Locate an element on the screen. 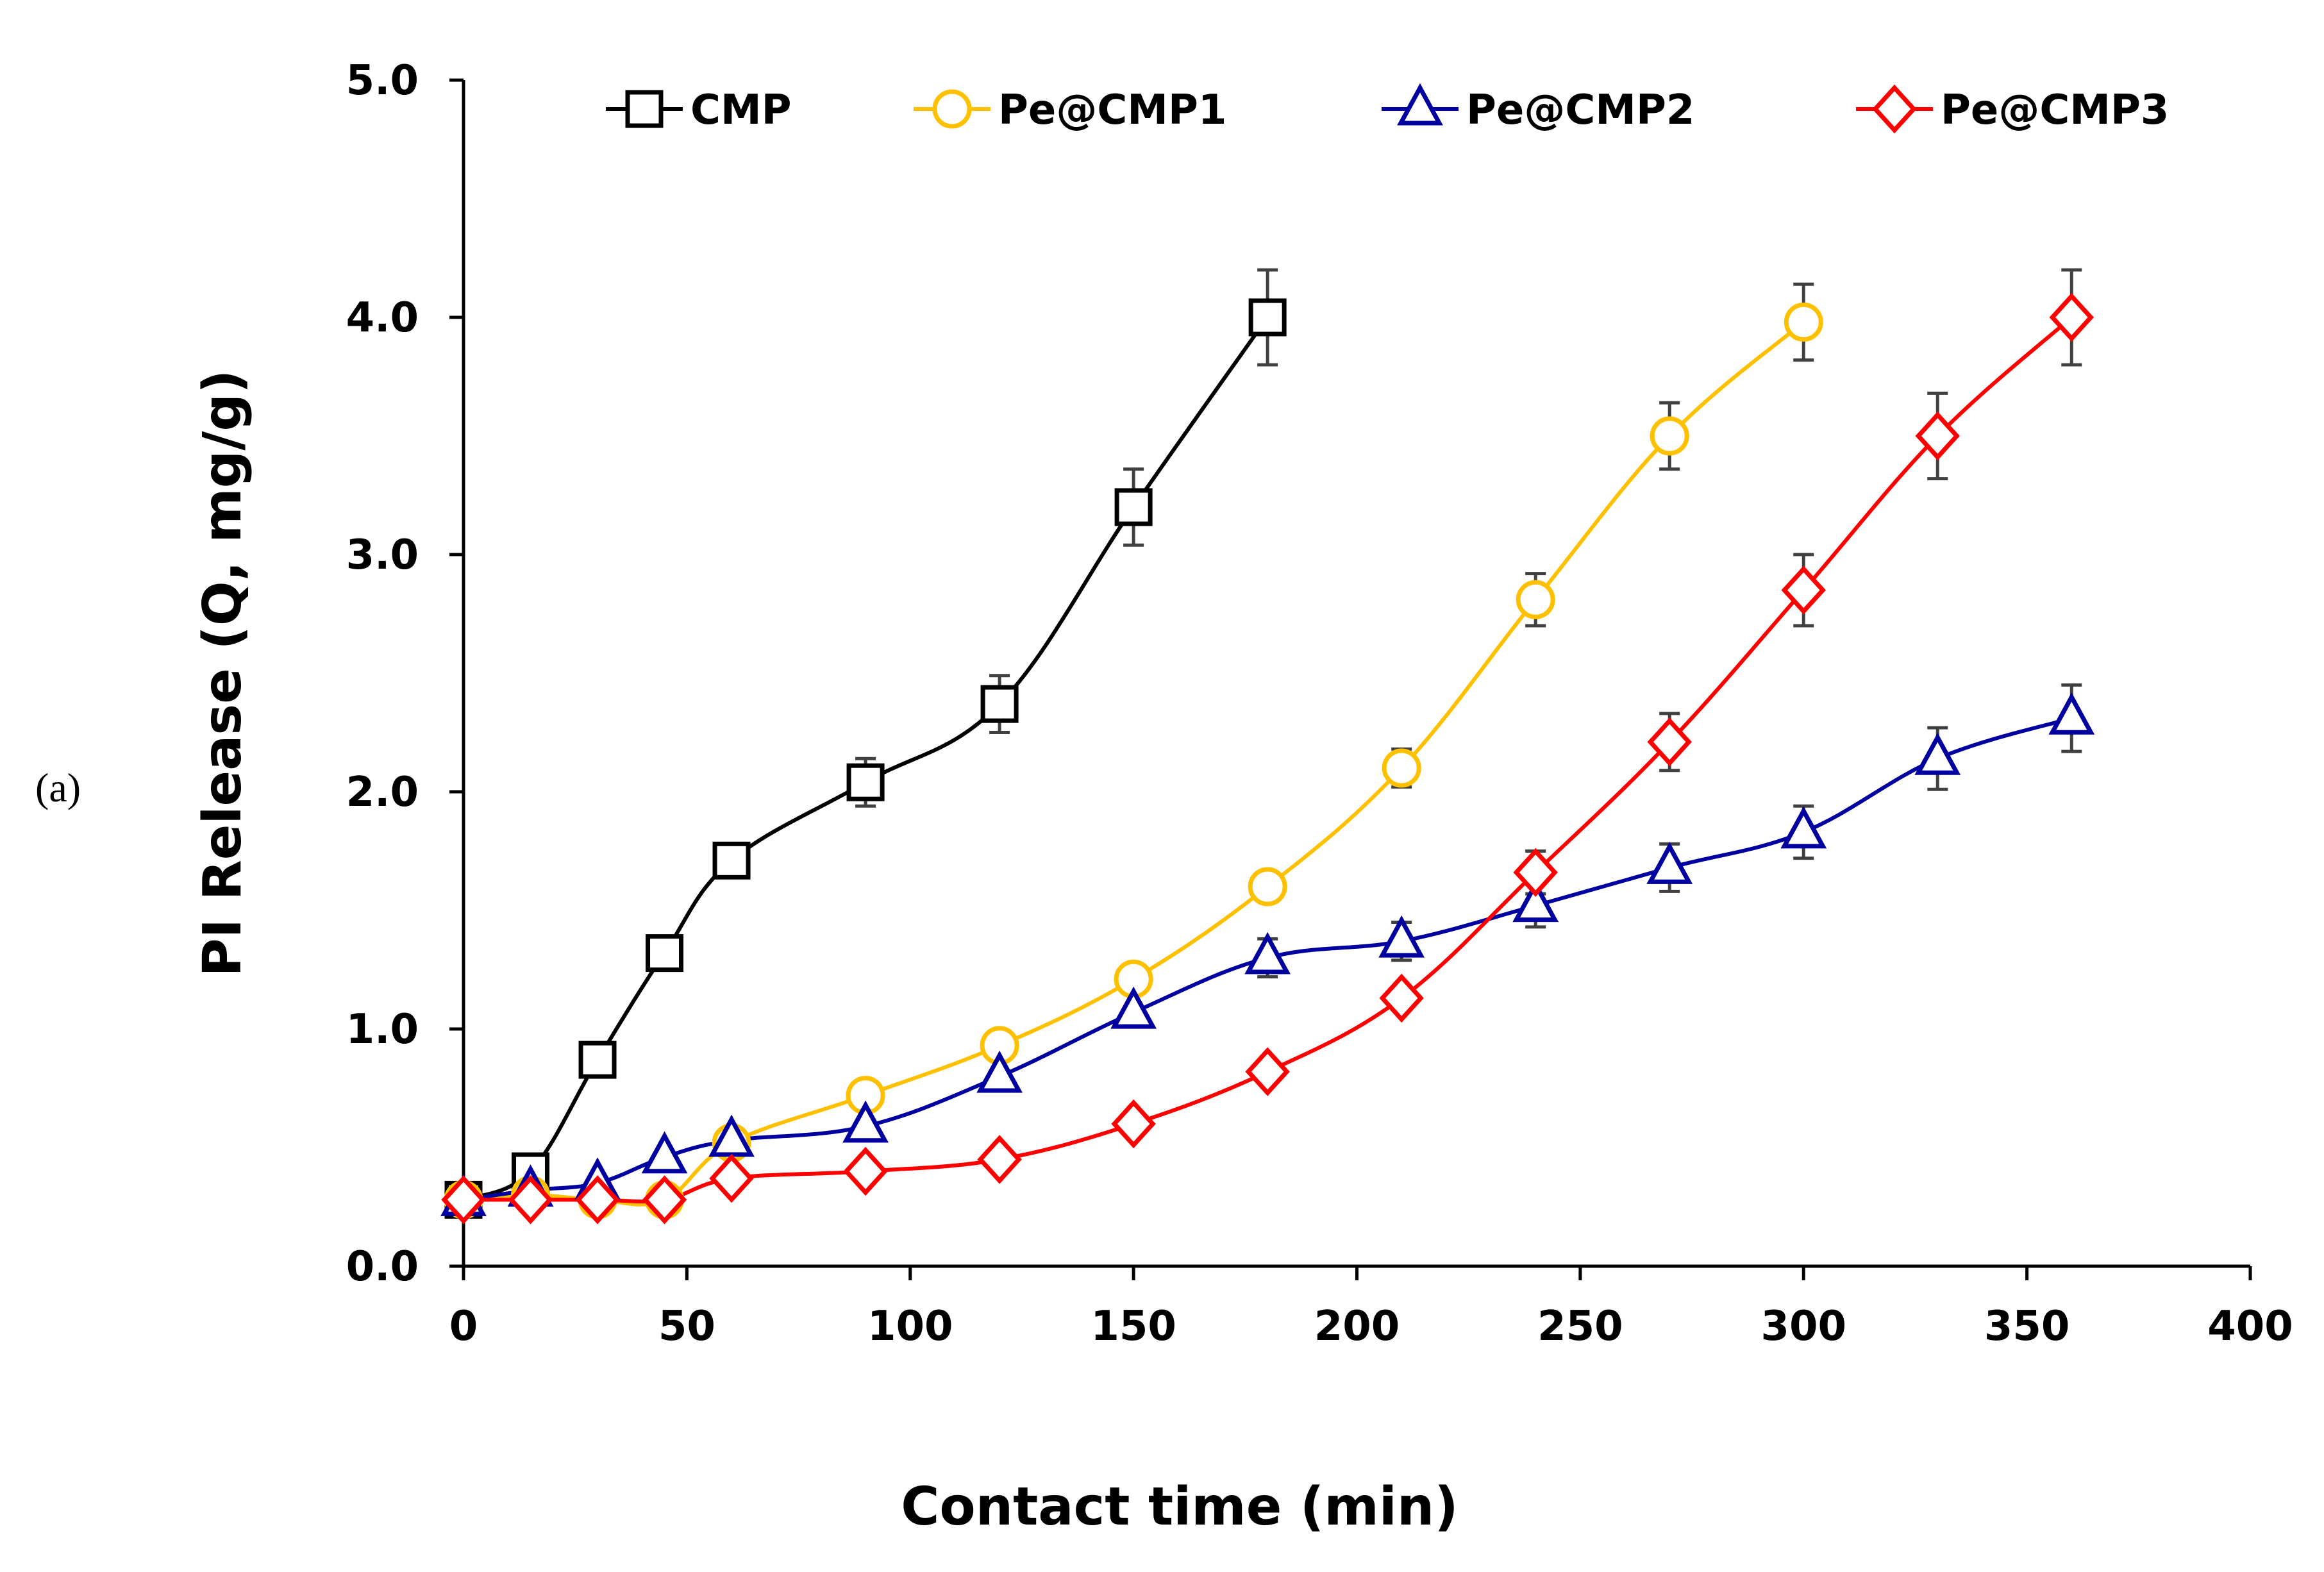  legend-label: Pe@CMP1 is located at coordinates (1112, 110).